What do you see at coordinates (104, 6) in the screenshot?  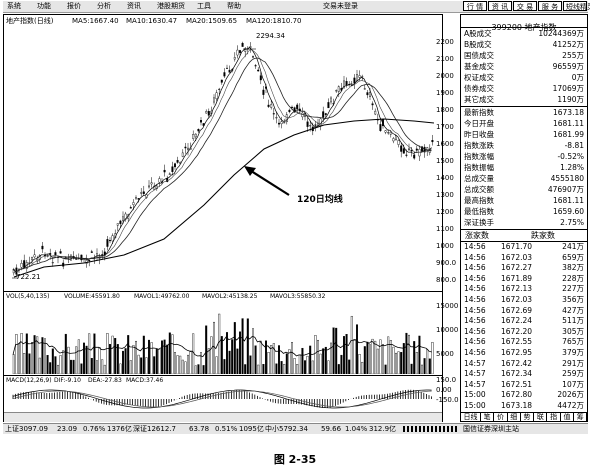 I see `menu-item-3: 分析` at bounding box center [104, 6].